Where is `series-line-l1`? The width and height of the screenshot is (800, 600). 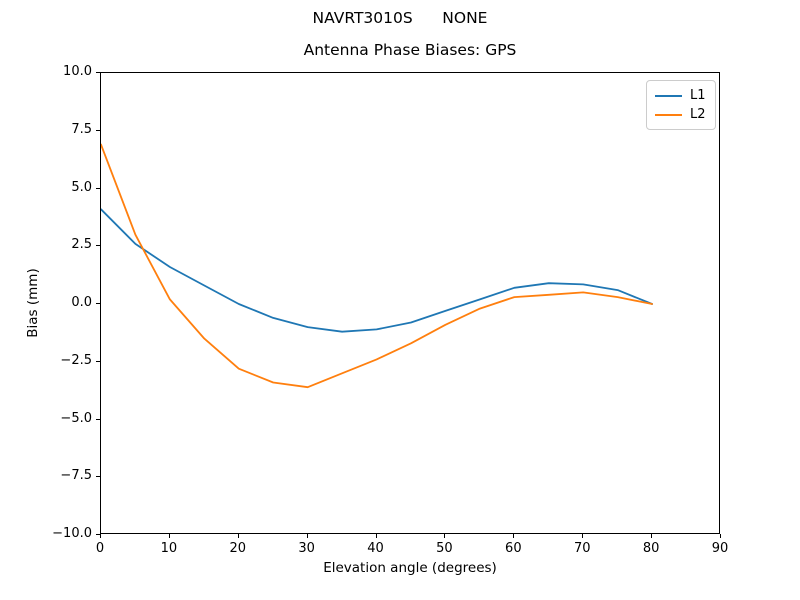
series-line-l1 is located at coordinates (377, 270).